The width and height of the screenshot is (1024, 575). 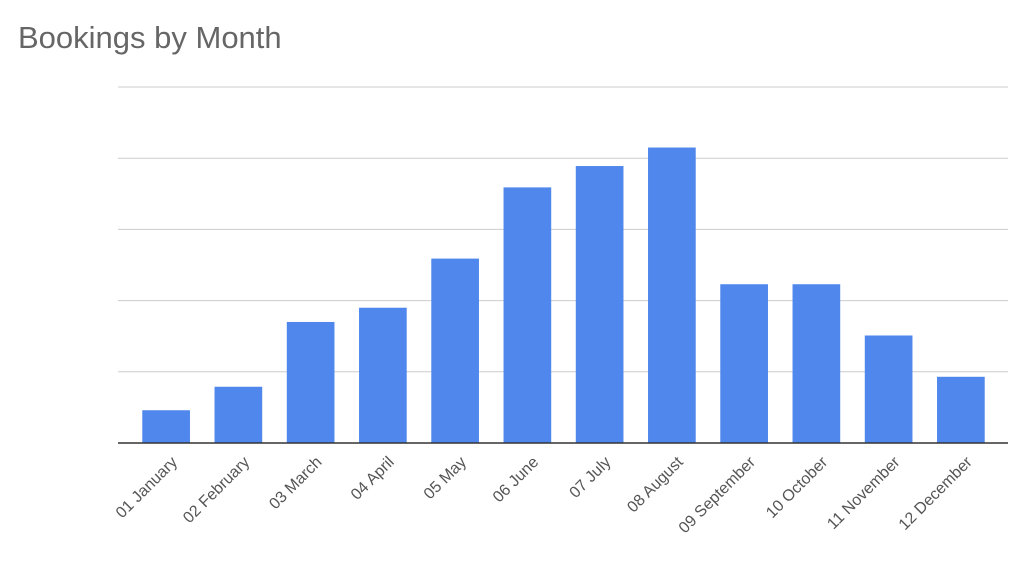 What do you see at coordinates (373, 479) in the screenshot?
I see `x-tick-label: 04 April` at bounding box center [373, 479].